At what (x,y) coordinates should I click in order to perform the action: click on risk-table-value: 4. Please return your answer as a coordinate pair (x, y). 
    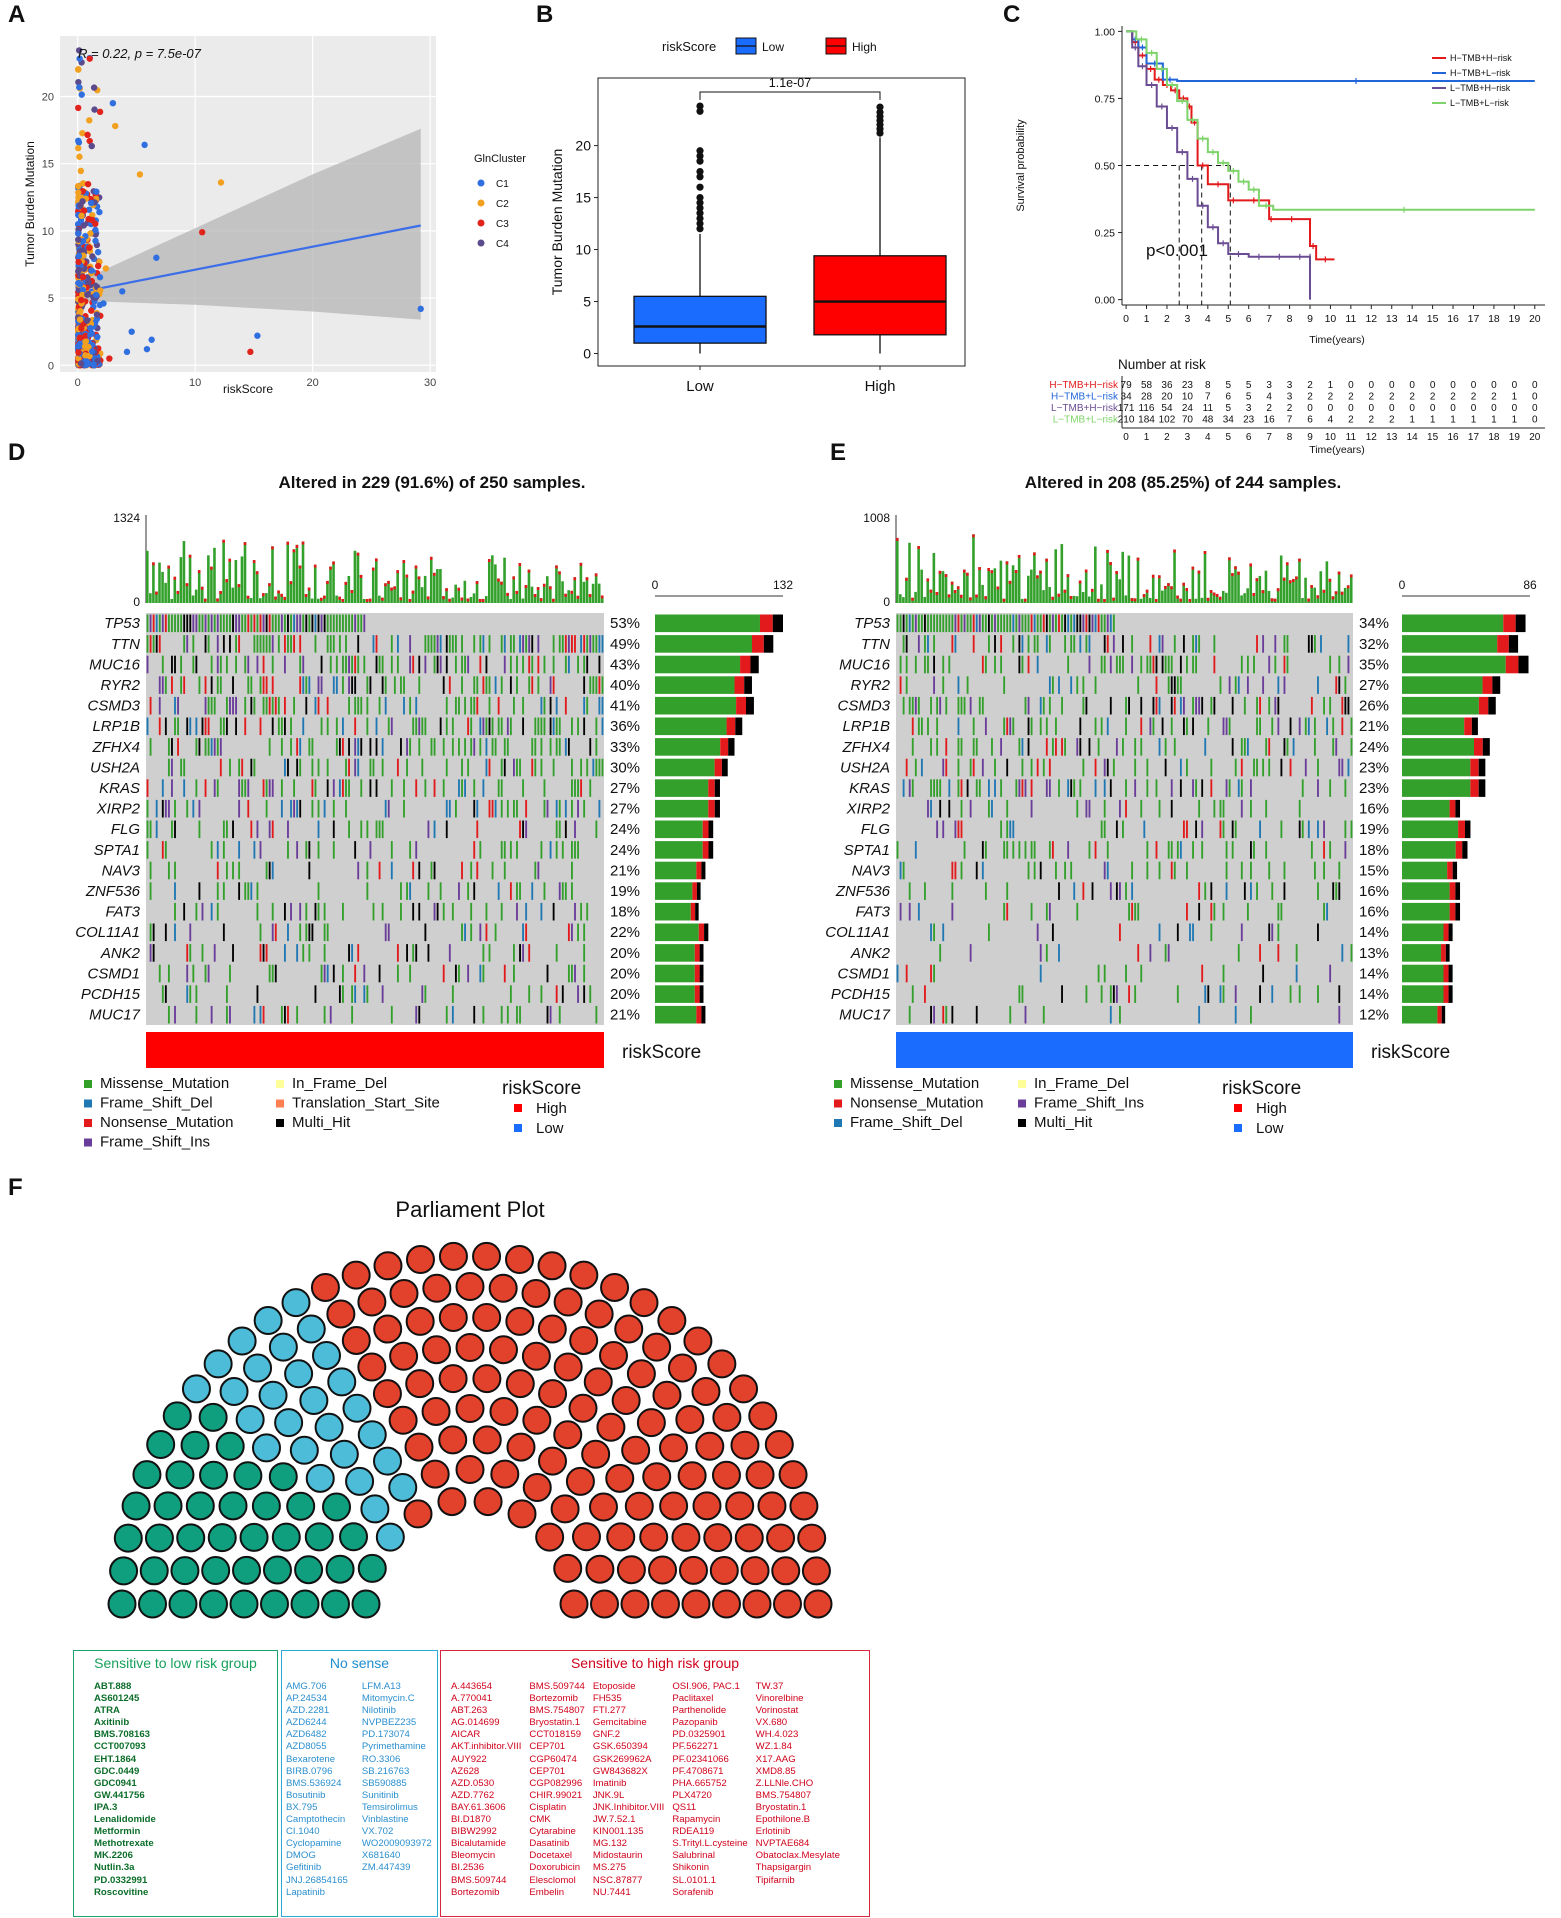
    Looking at the image, I should click on (1331, 420).